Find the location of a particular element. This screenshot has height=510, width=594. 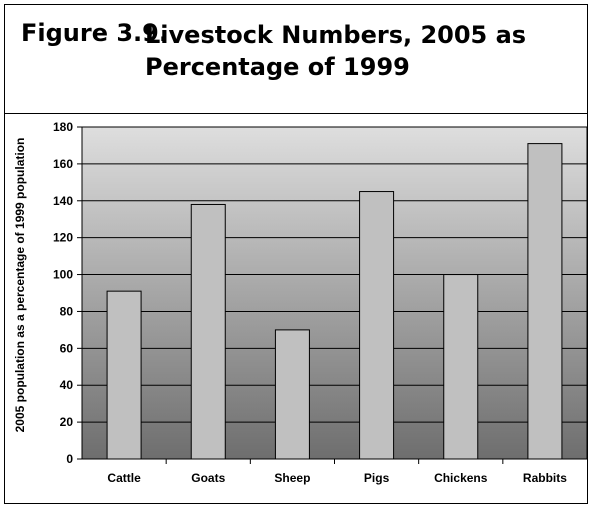

title-divider is located at coordinates (296, 113).